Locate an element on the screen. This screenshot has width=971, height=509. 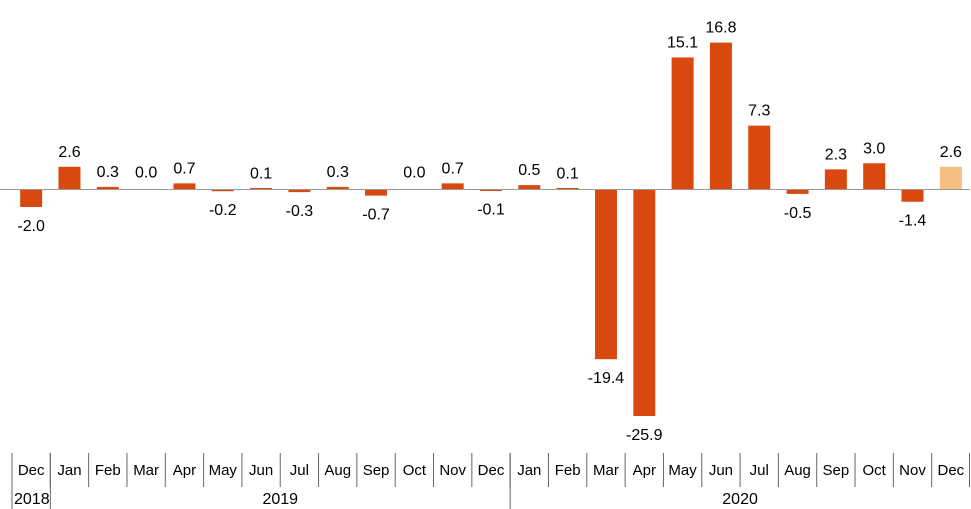
value-label: -2.0 is located at coordinates (31, 226).